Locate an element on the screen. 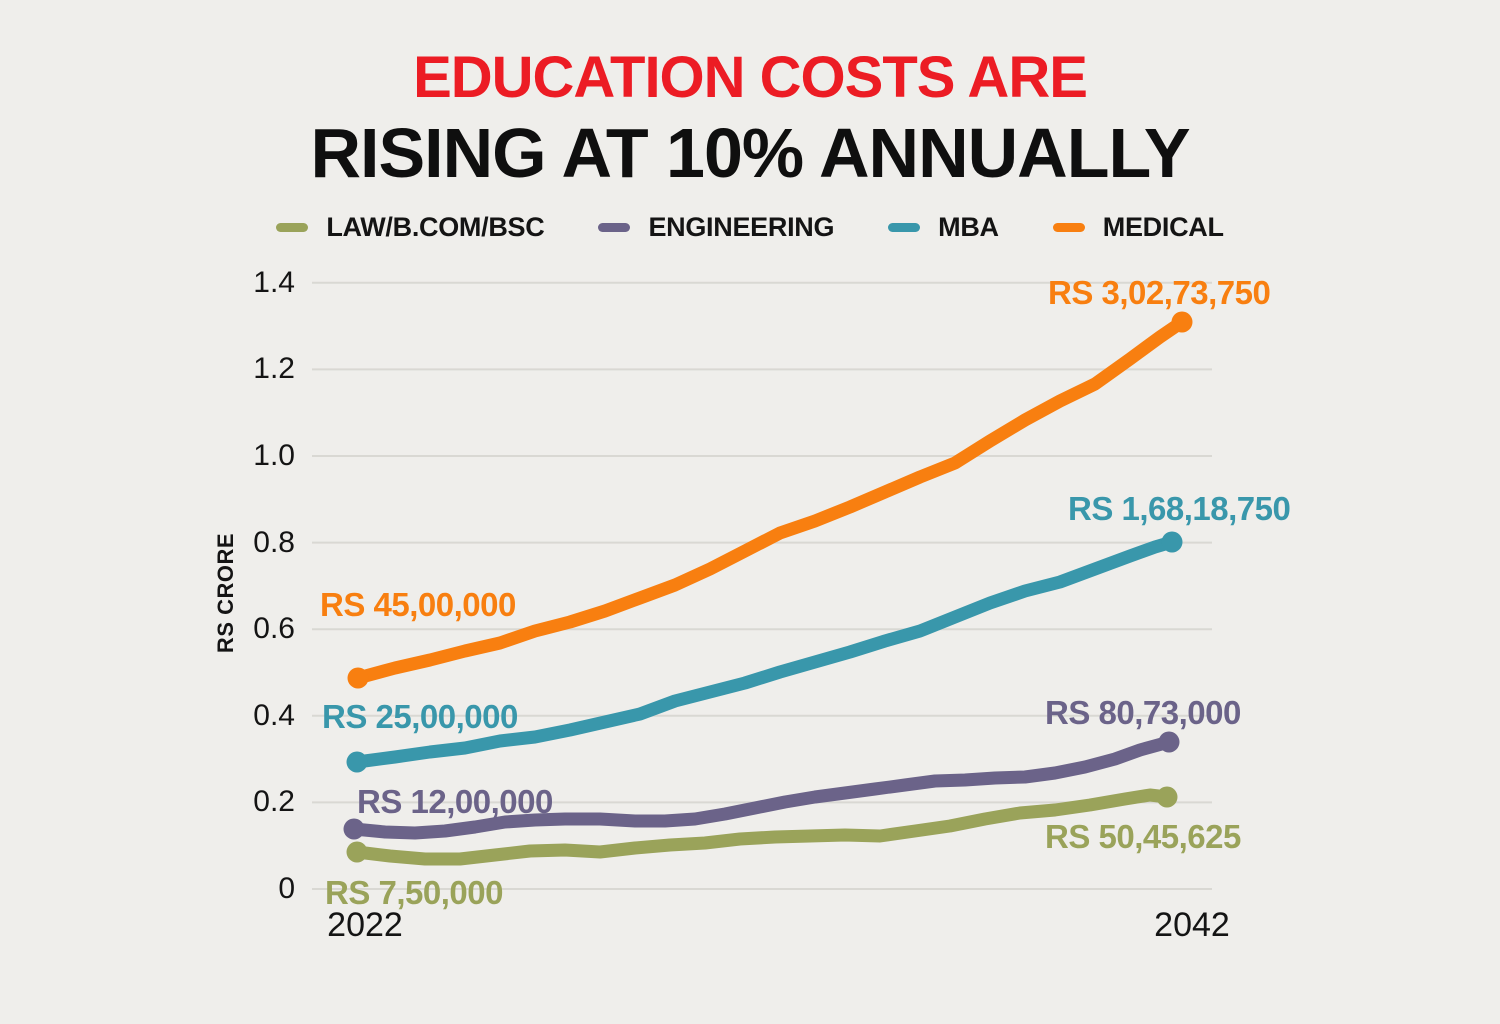 The image size is (1500, 1024). legend-item-mba: MBA is located at coordinates (943, 227).